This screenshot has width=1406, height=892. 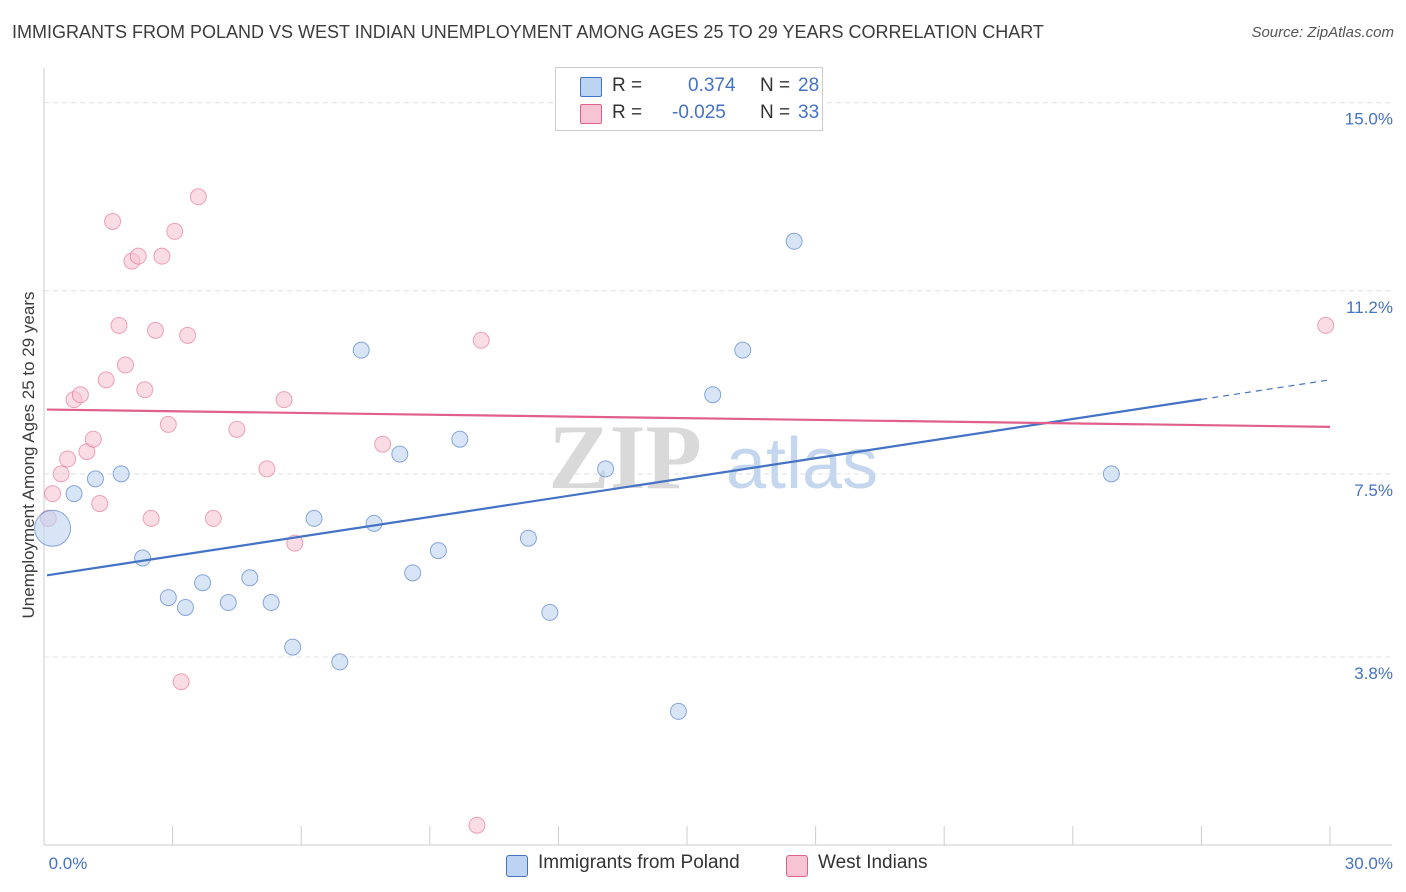 What do you see at coordinates (689, 99) in the screenshot?
I see `correlation-legend: R = 0.374 N = 28 R = -0.025 N = 33` at bounding box center [689, 99].